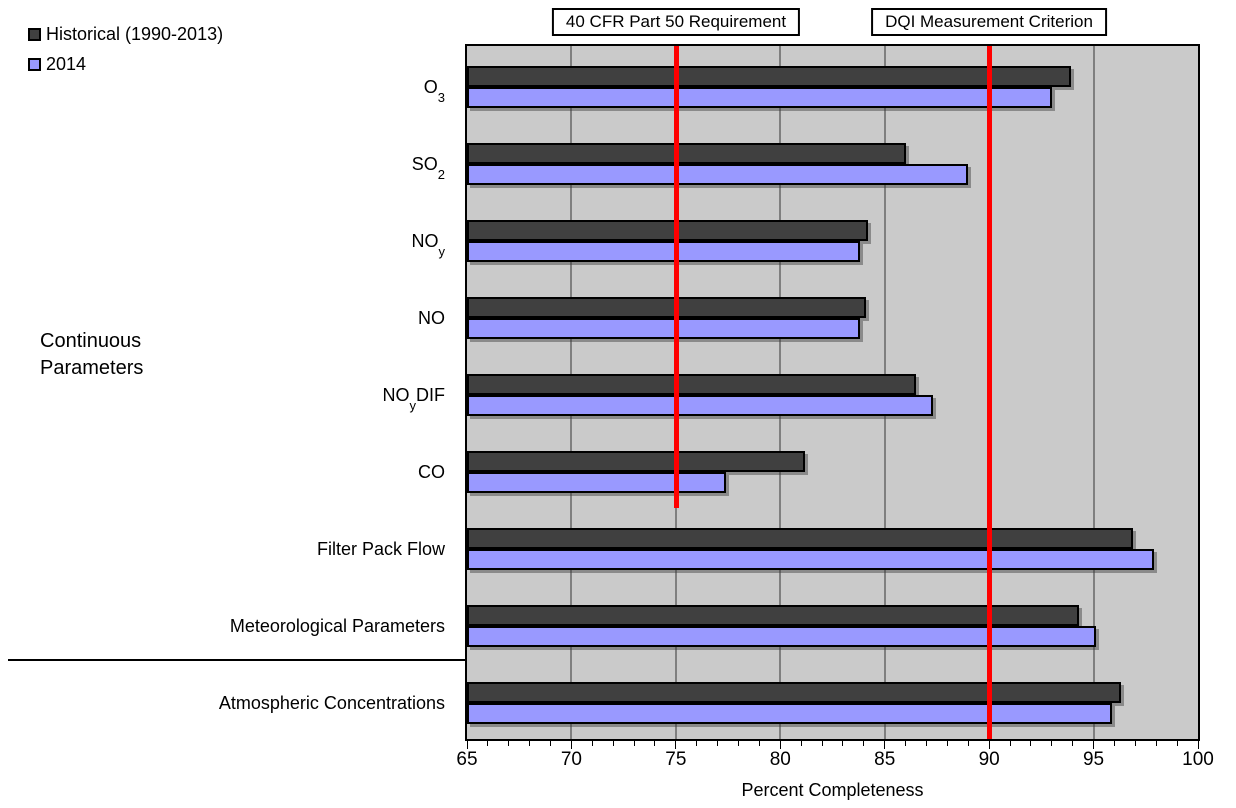  Describe the element at coordinates (1198, 759) in the screenshot. I see `axis-tick-label: 100` at that location.